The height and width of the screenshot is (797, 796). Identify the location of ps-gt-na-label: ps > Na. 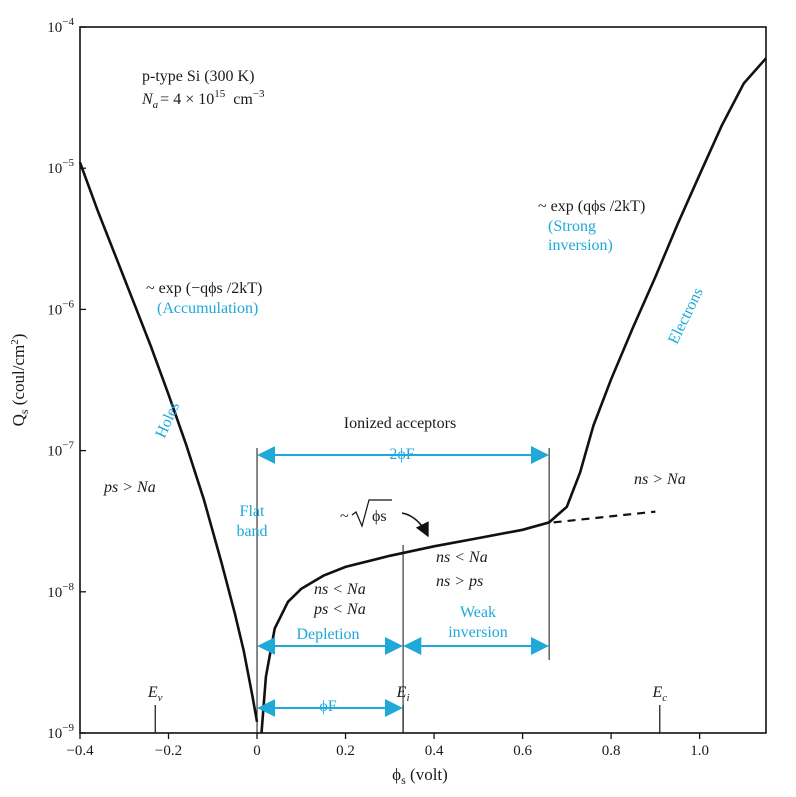
(129, 487).